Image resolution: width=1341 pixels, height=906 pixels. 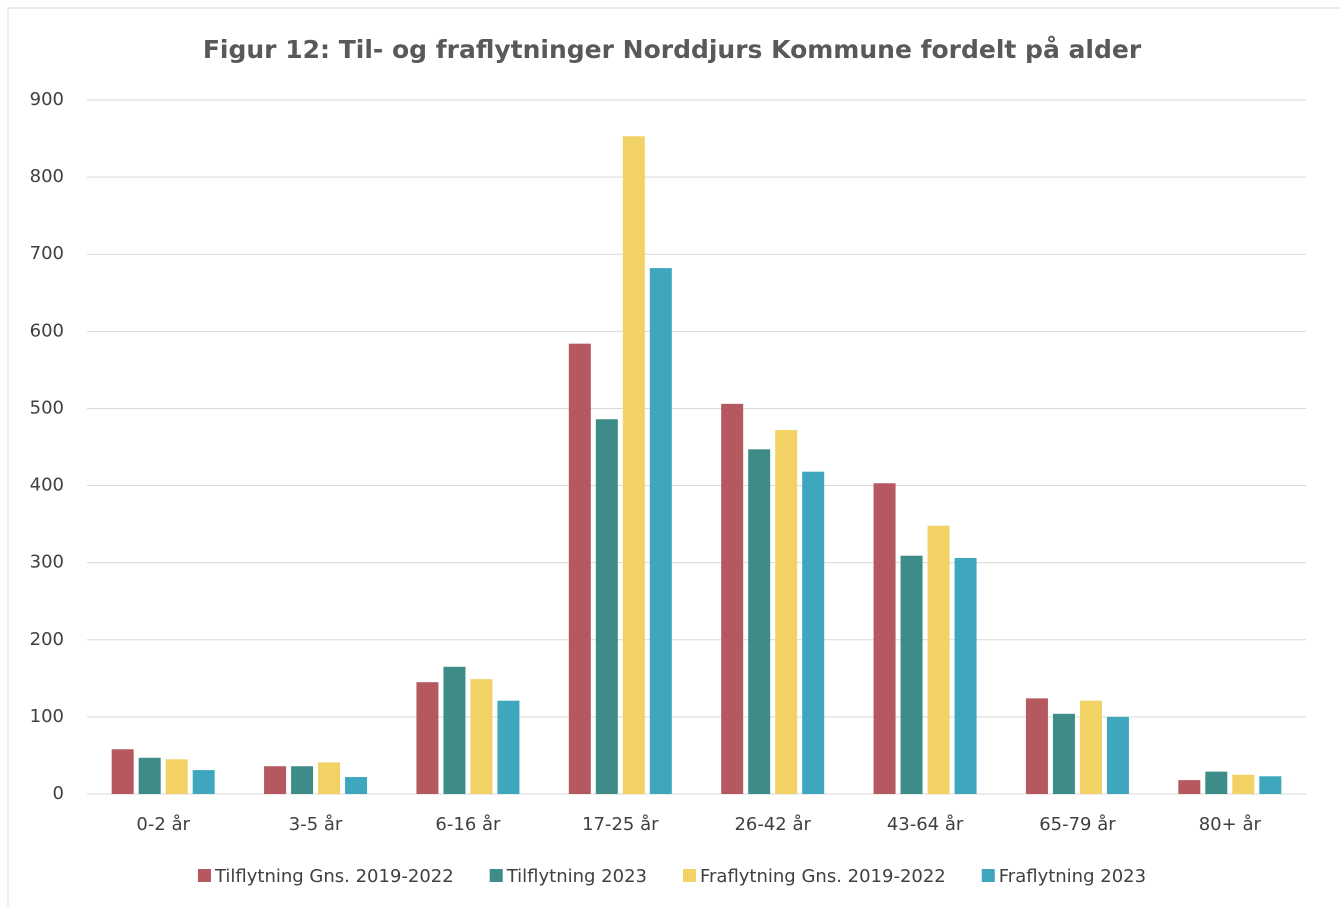 I want to click on y-tick-label: 400, so click(x=47, y=485).